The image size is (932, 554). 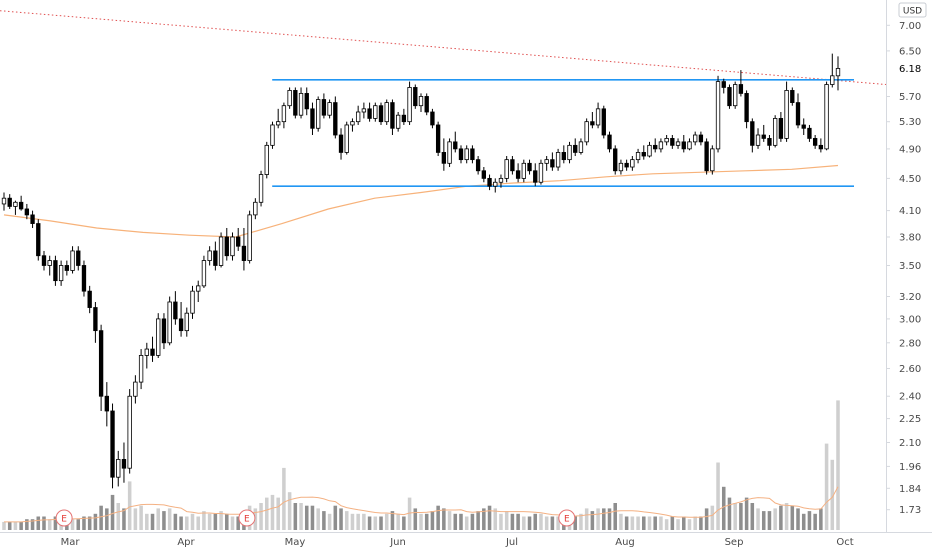 I want to click on earnings-marker-circle, so click(x=567, y=518).